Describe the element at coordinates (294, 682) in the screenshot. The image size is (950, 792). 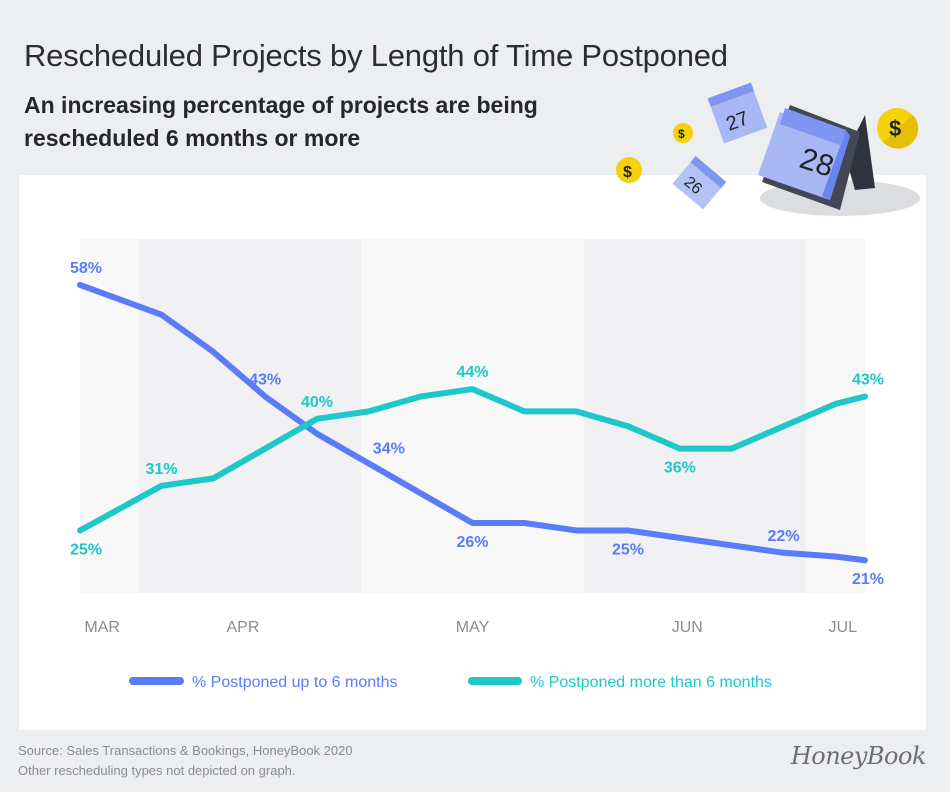
I see `legend-label-up-to-6-months: % Postponed up to 6 months` at that location.